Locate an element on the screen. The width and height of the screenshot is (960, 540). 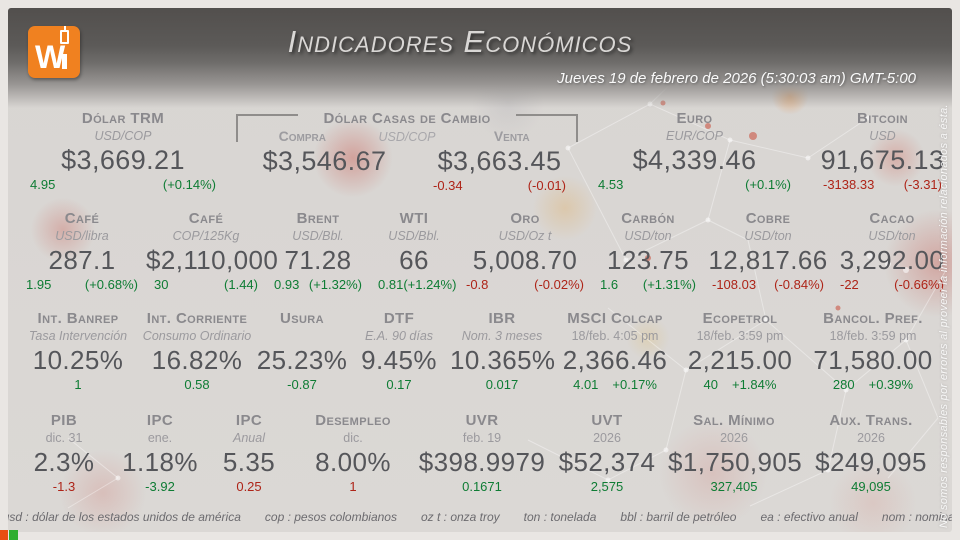
page-title: Indicadores Económicos is located at coordinates (460, 41).